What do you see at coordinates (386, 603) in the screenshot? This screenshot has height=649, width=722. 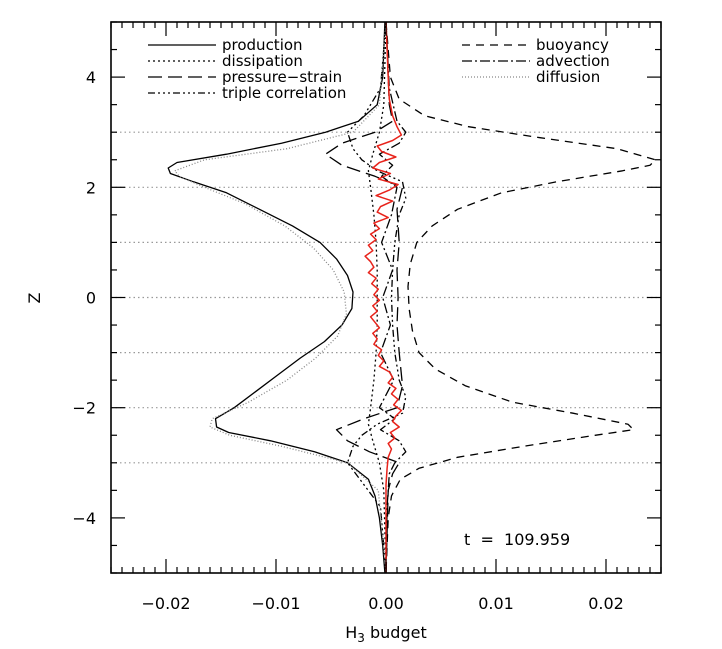 I see `x-tick-label: 0.00` at bounding box center [386, 603].